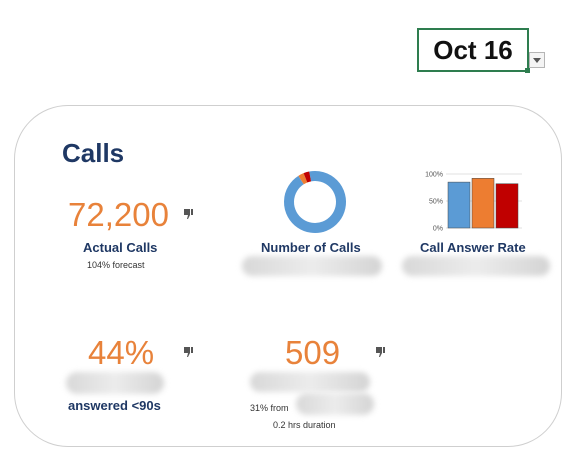 The image size is (583, 464). I want to click on answered-label: answered <90s, so click(114, 405).